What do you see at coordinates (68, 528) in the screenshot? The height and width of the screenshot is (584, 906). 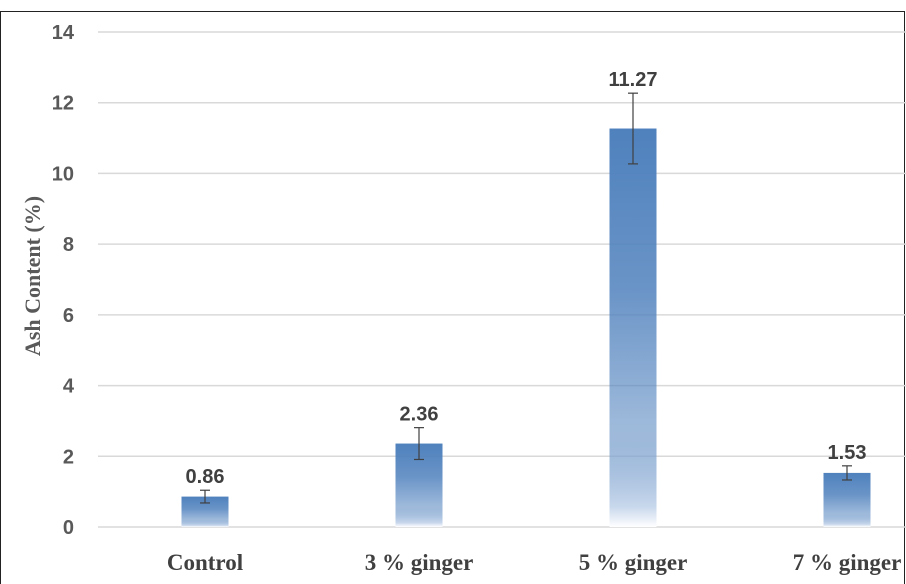 I see `y-tick-label: 0` at bounding box center [68, 528].